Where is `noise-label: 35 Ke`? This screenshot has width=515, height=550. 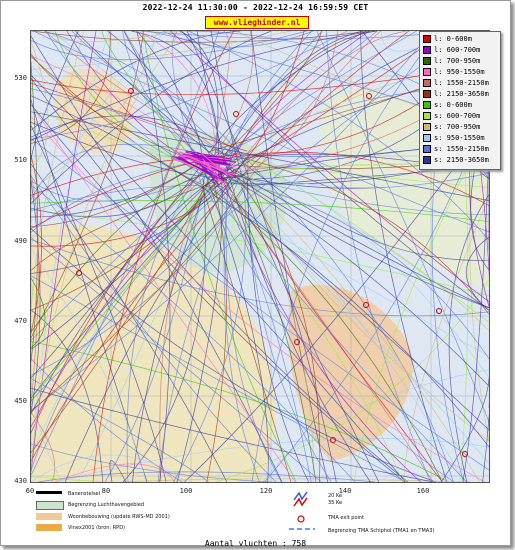 noise-label: 35 Ke is located at coordinates (335, 503).